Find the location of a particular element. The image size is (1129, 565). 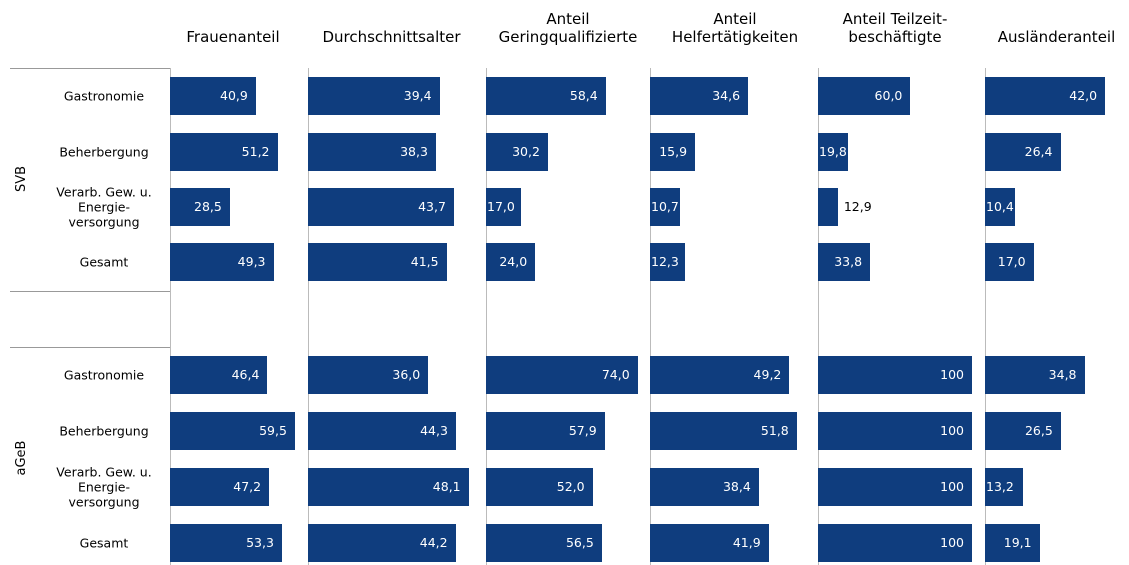

value-label: 38,4 is located at coordinates (736, 486).